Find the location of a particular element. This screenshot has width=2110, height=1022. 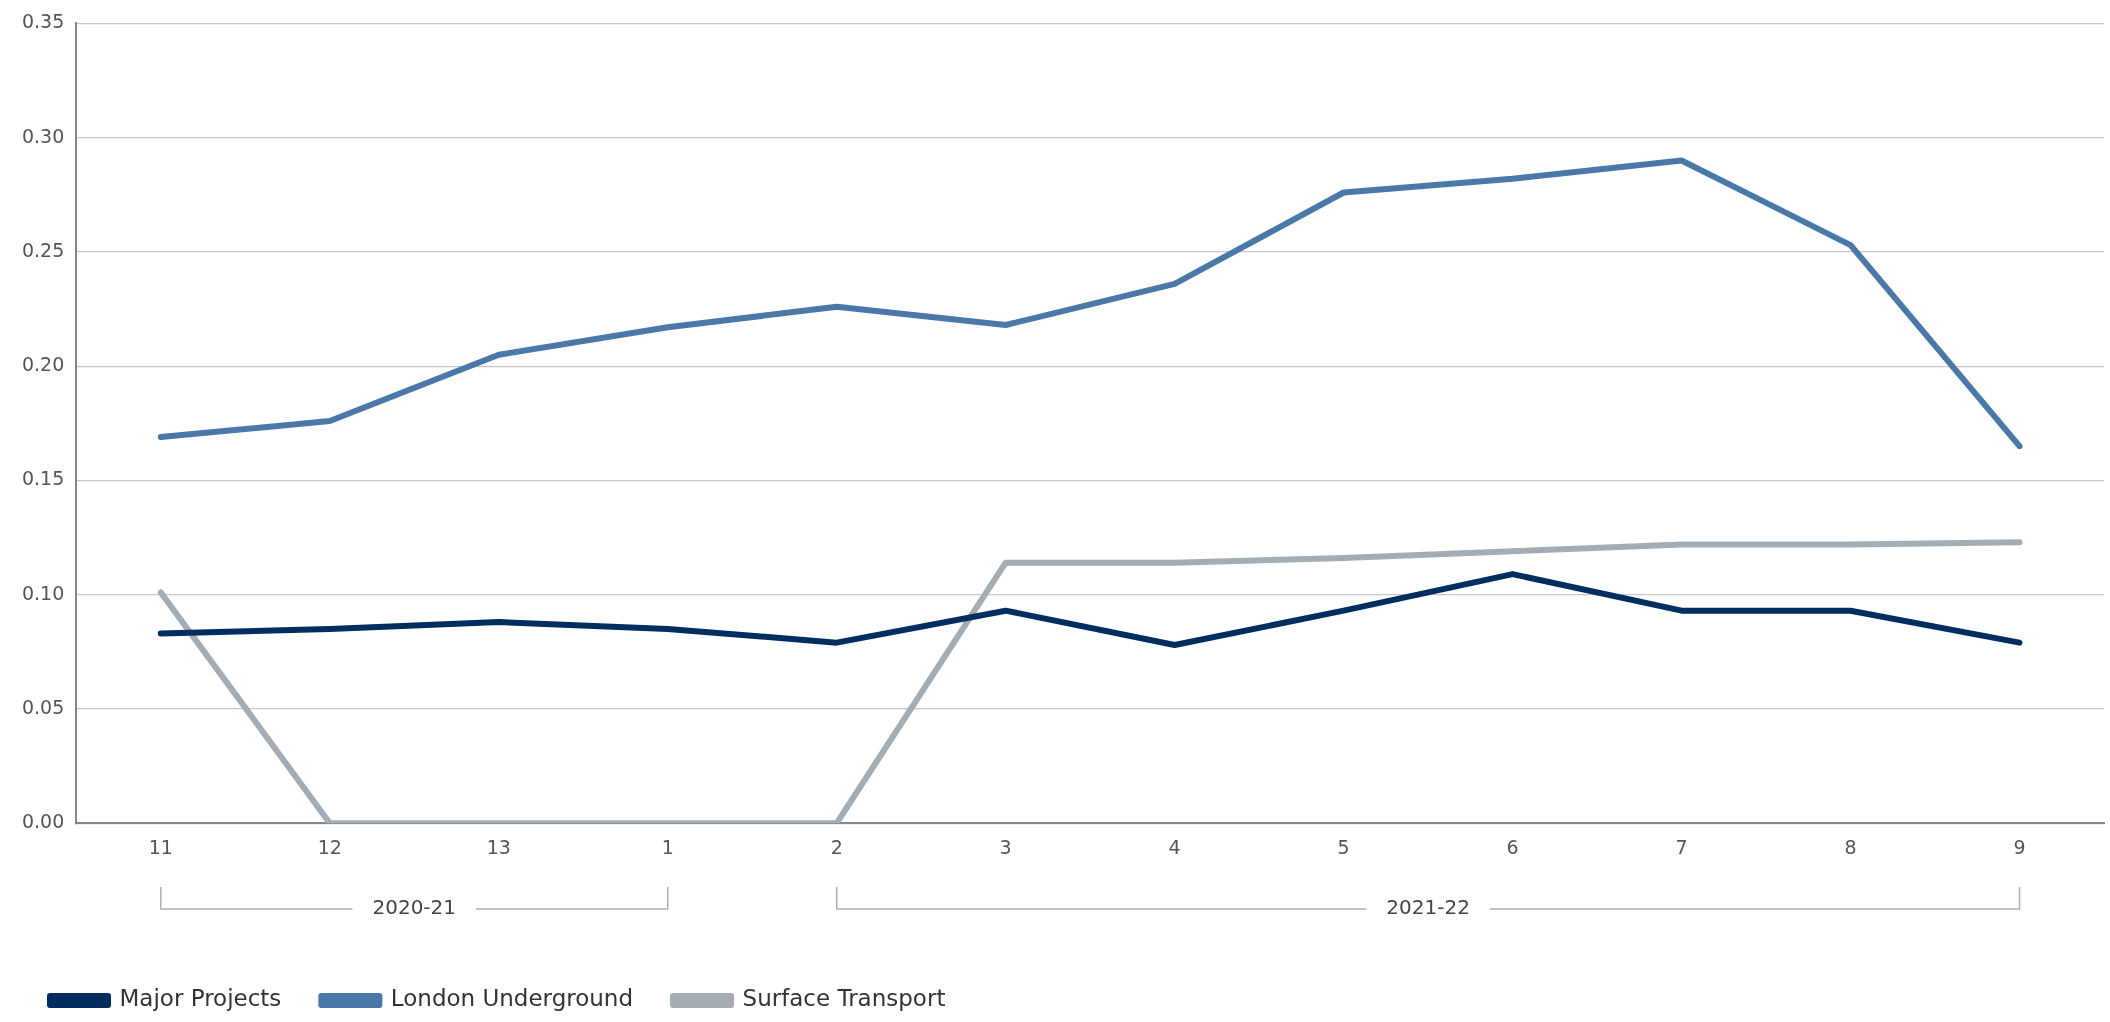

legend-label: London Underground is located at coordinates (512, 998).